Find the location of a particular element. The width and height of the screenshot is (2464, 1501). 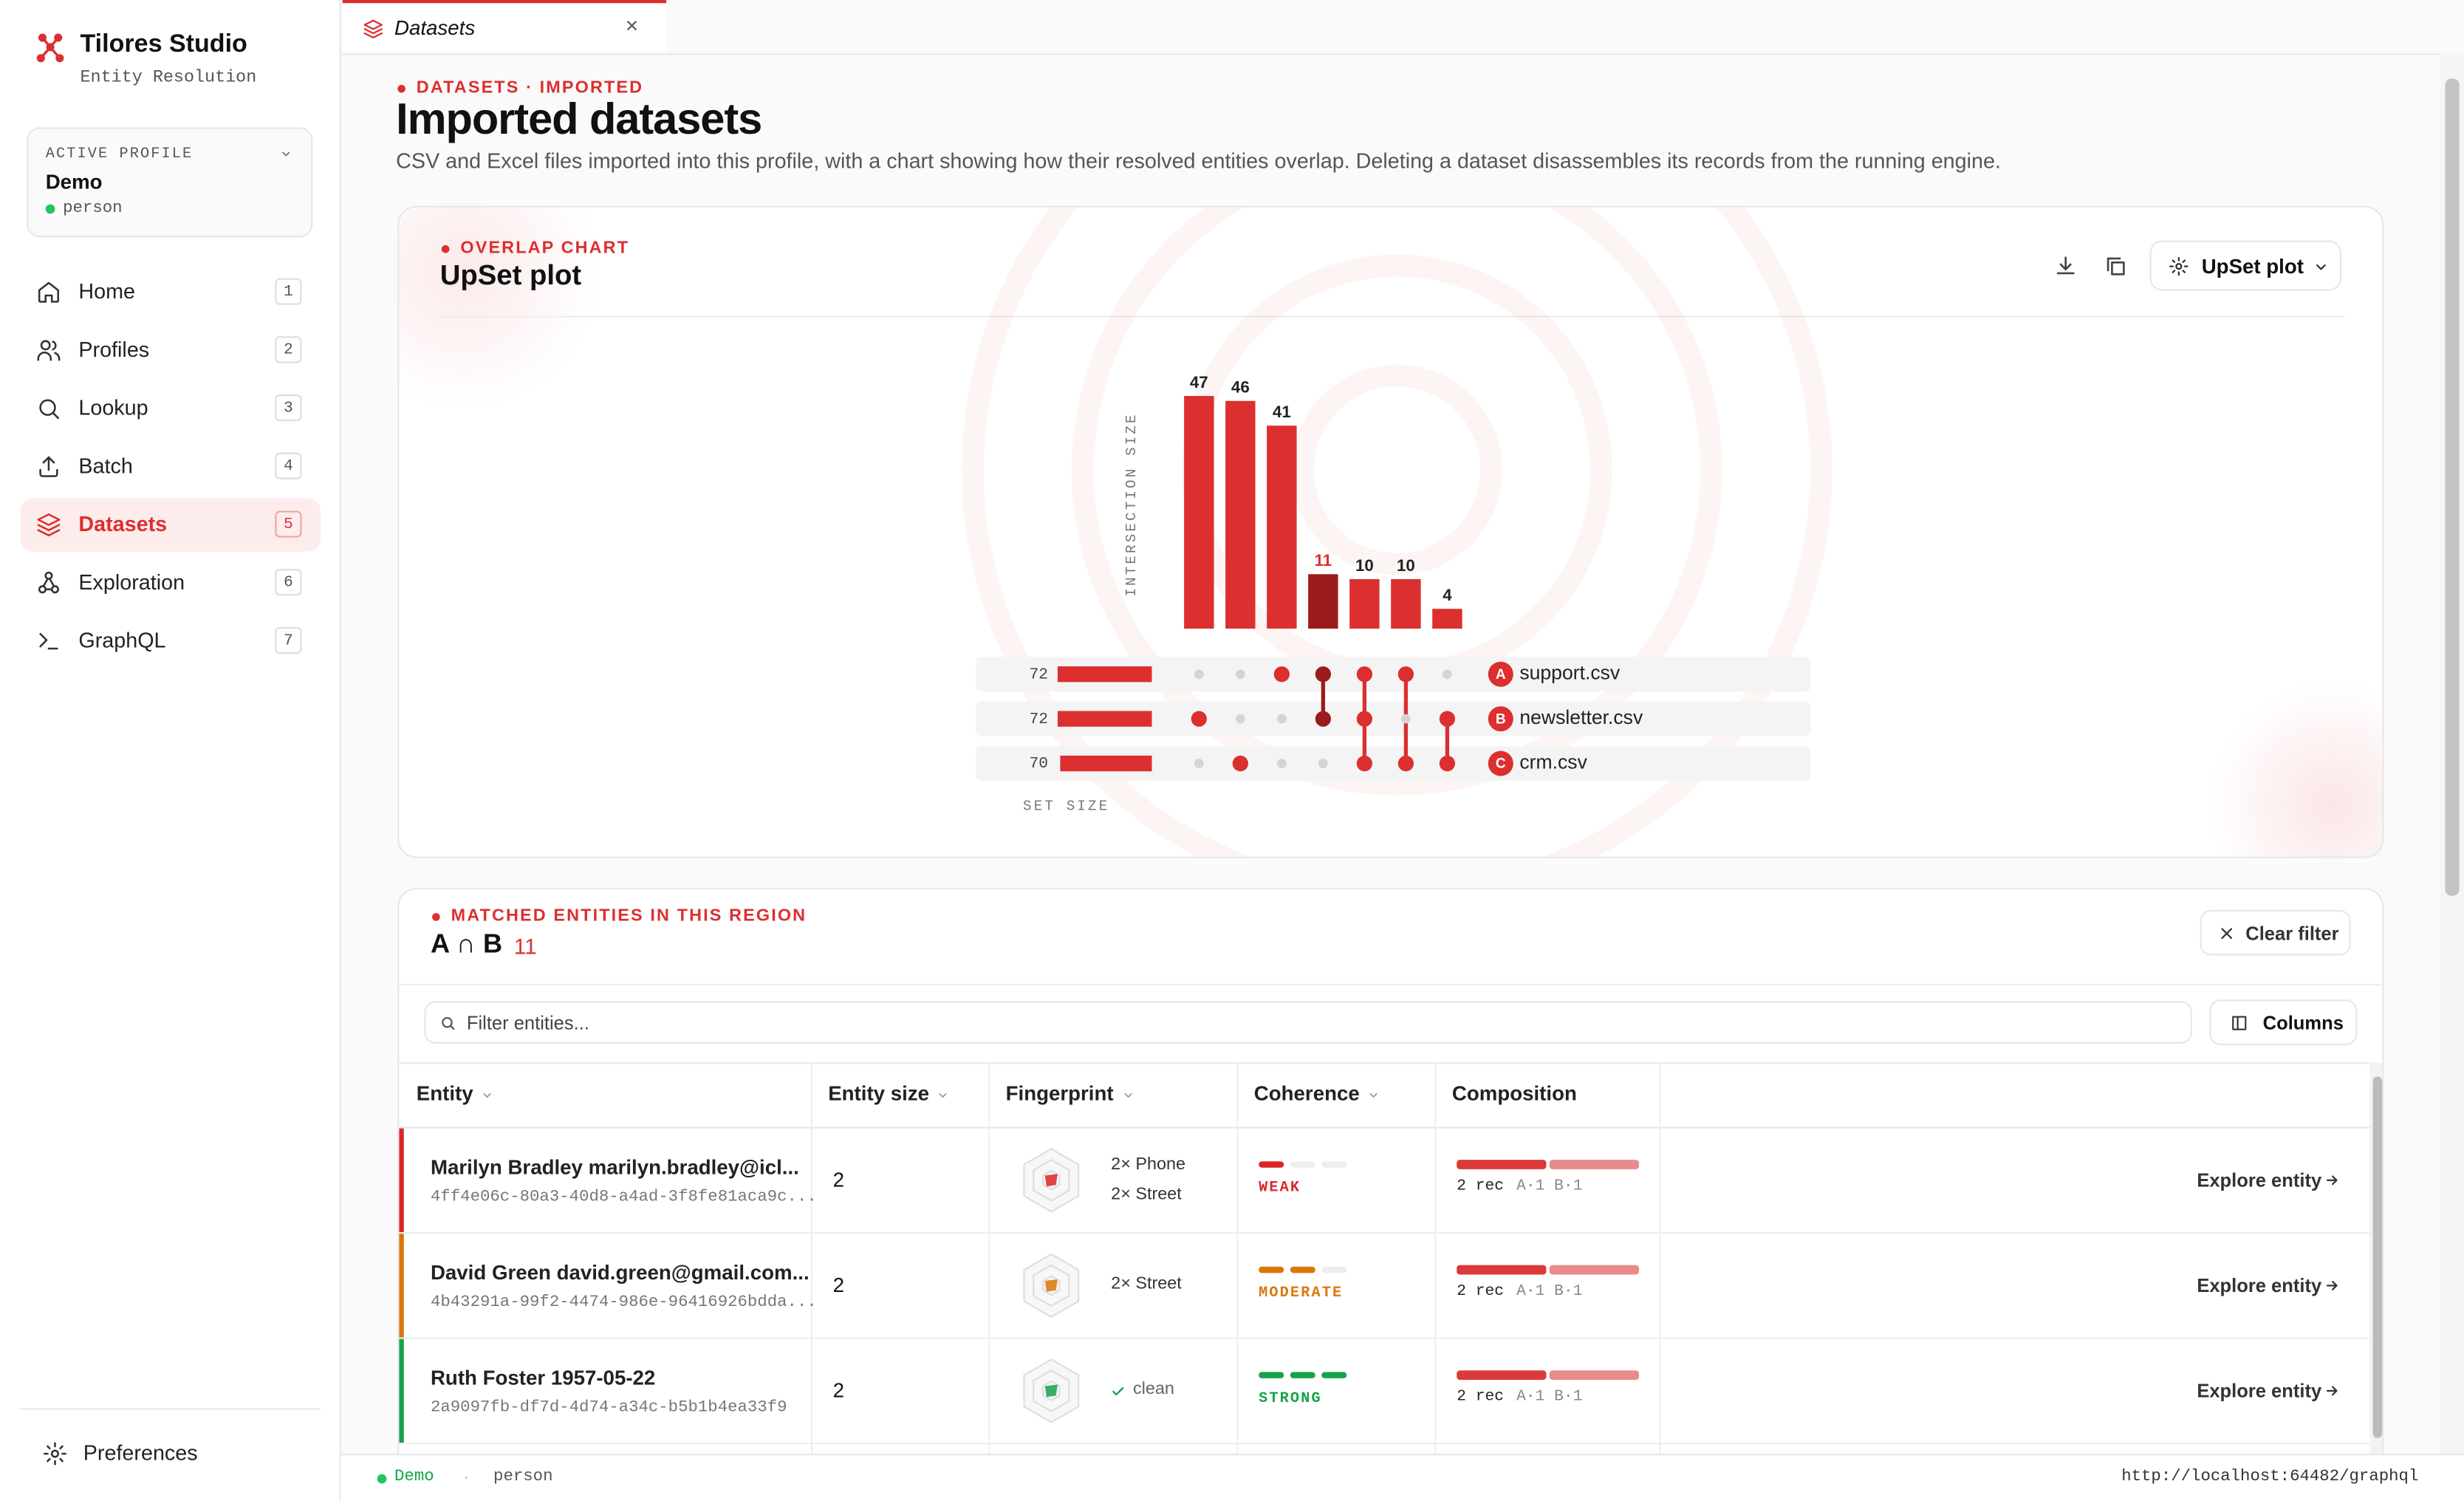

set-name: crm.csv is located at coordinates (1553, 762).